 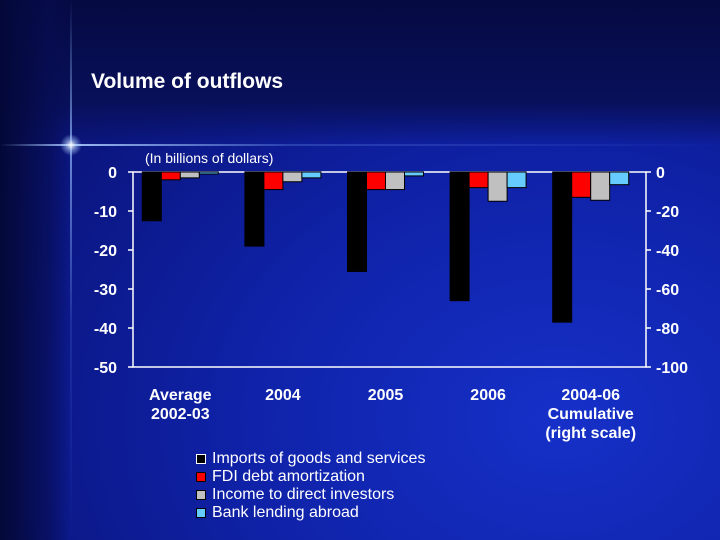 What do you see at coordinates (283, 395) in the screenshot?
I see `category-label: 2004` at bounding box center [283, 395].